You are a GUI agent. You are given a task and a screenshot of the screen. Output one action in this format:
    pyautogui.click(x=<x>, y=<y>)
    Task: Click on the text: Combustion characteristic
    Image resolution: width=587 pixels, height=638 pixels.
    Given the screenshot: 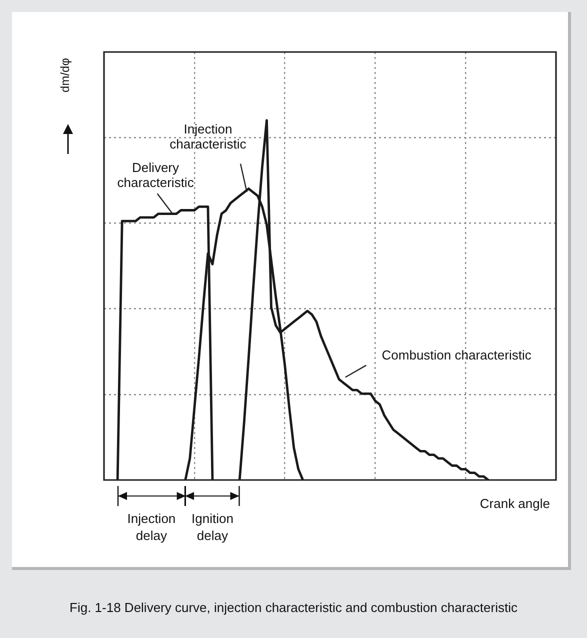 What is the action you would take?
    pyautogui.click(x=457, y=354)
    